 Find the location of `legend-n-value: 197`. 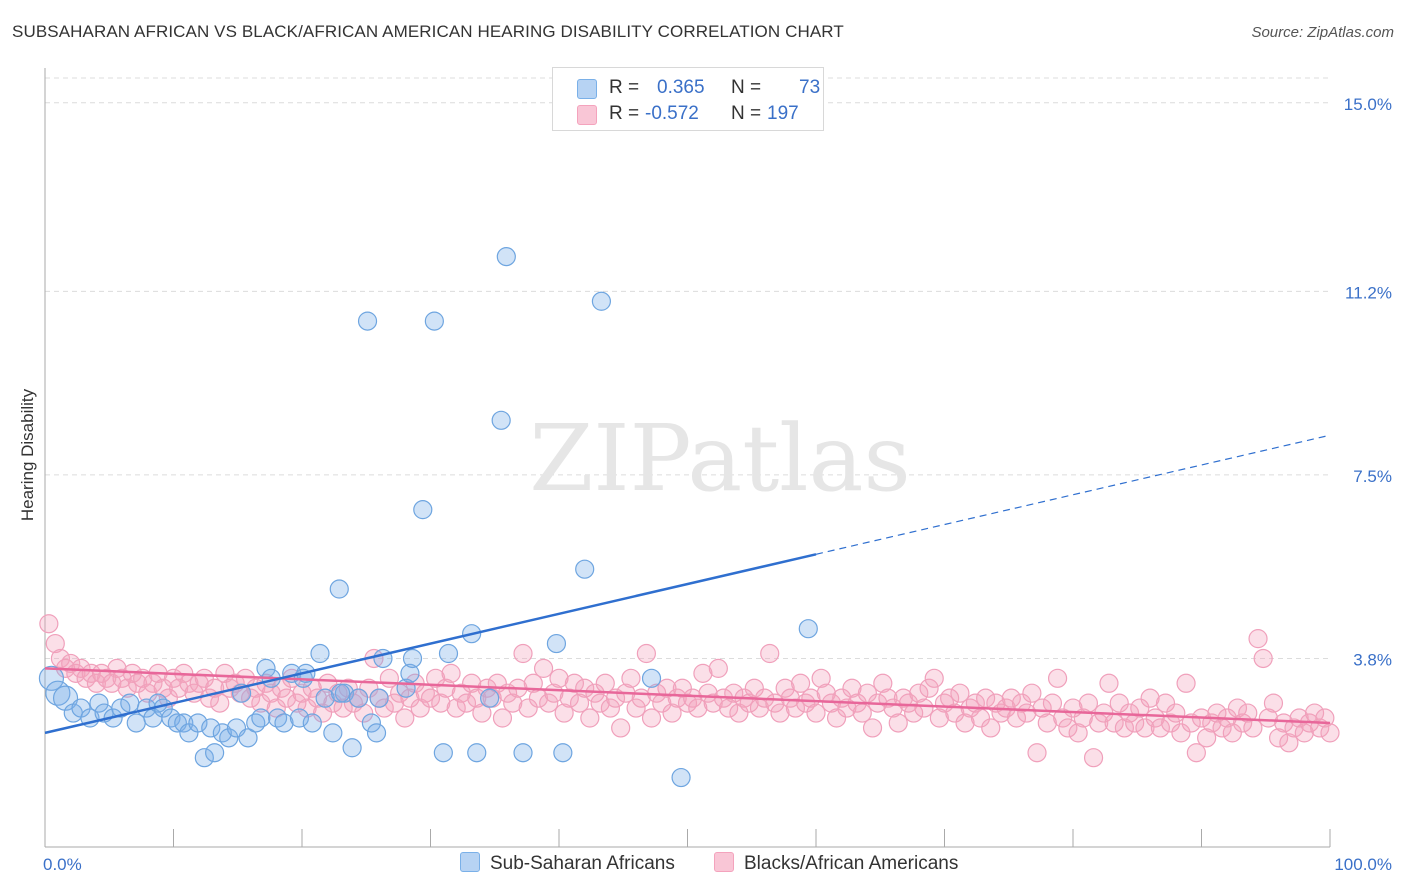

legend-n-value: 197 is located at coordinates (783, 113).